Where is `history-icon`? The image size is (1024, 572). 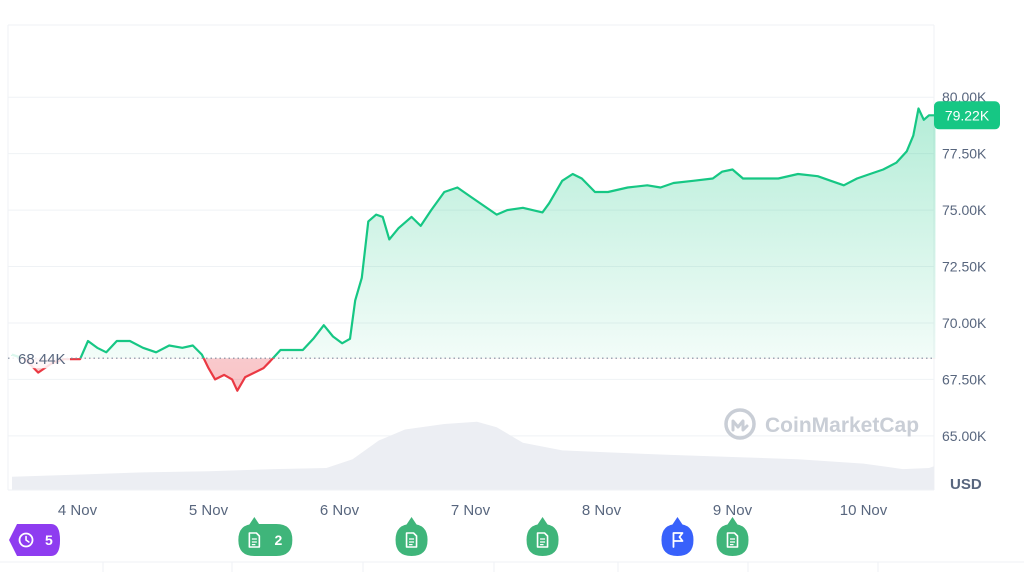
history-icon is located at coordinates (26, 540).